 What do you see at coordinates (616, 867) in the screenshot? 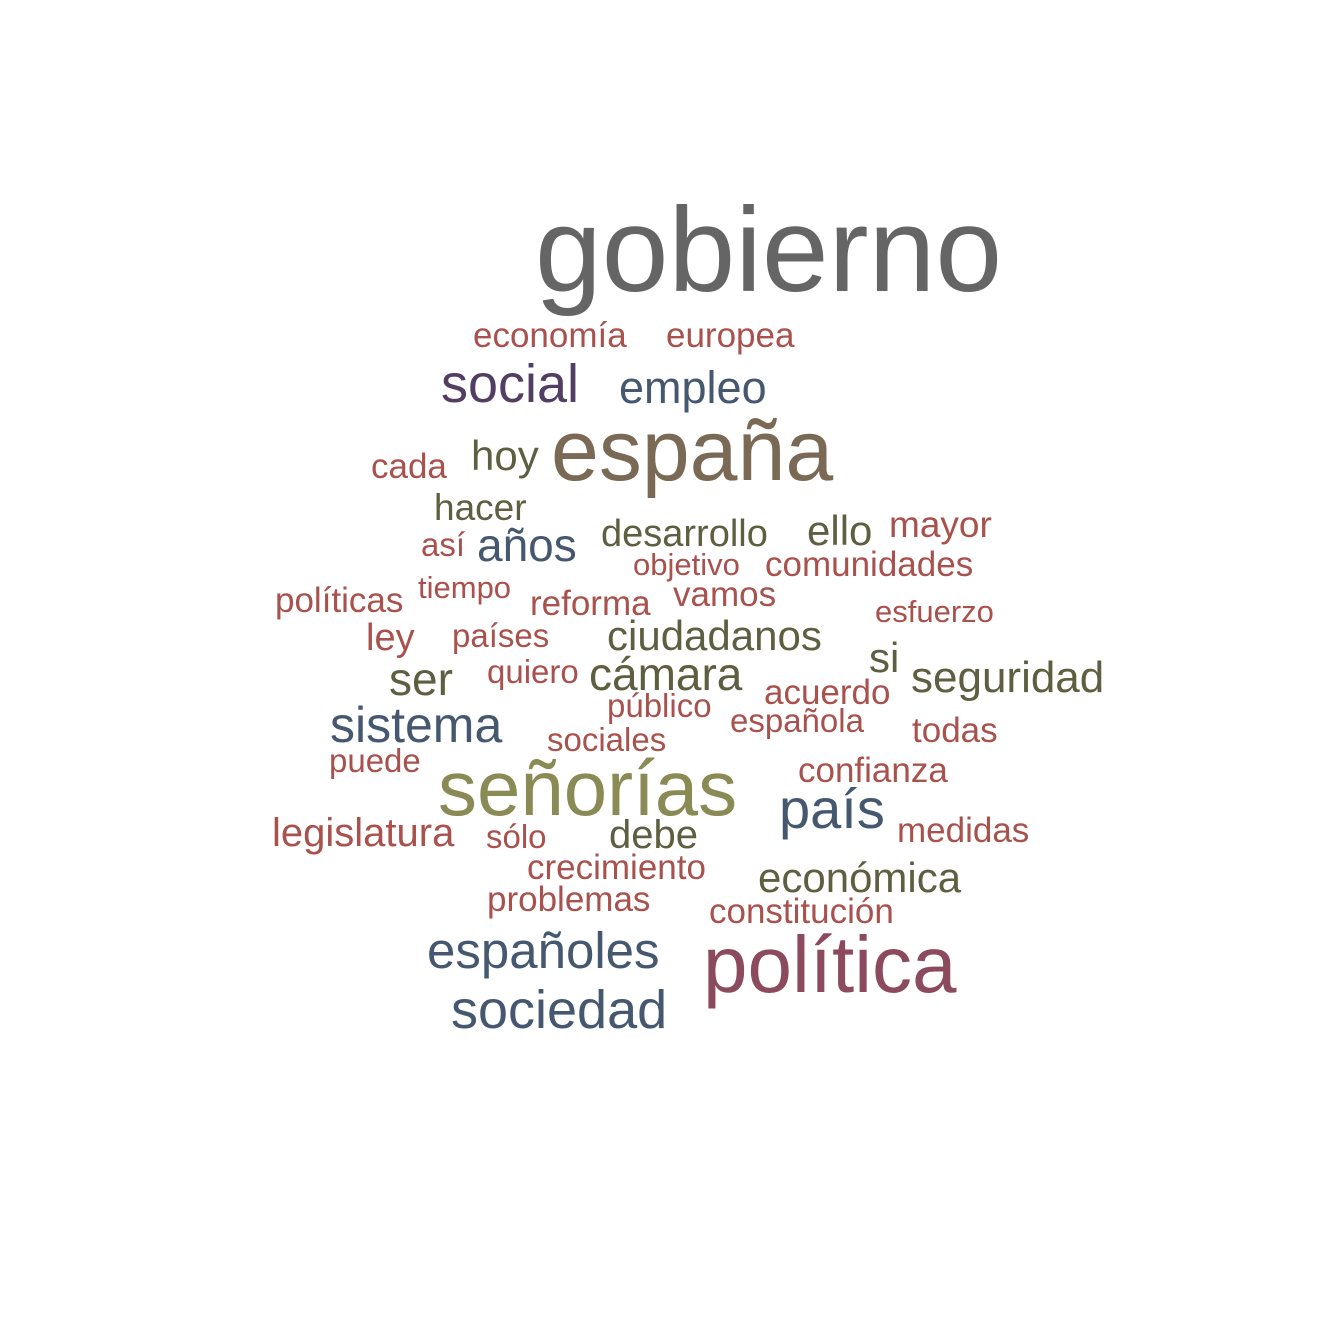
I see `word-crecimiento: crecimiento` at bounding box center [616, 867].